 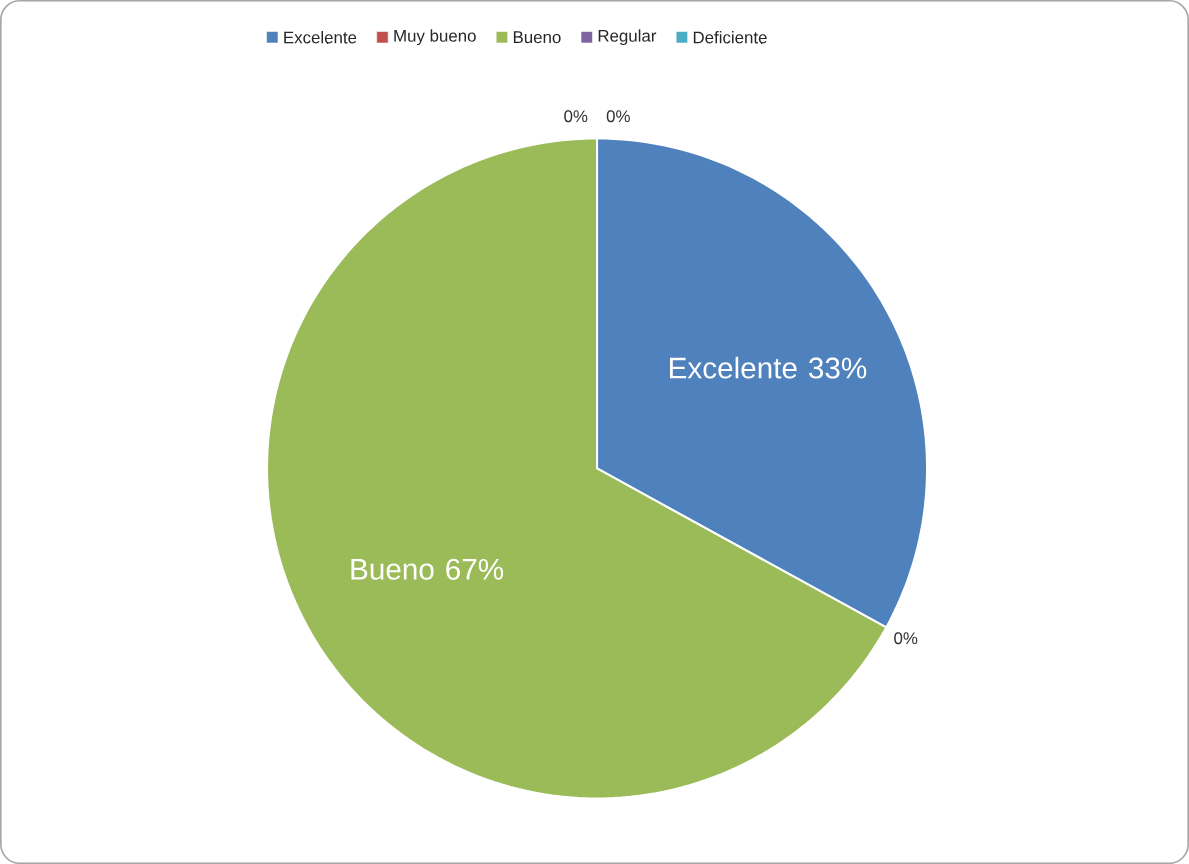 What do you see at coordinates (627, 37) in the screenshot?
I see `legend-label: Regular` at bounding box center [627, 37].